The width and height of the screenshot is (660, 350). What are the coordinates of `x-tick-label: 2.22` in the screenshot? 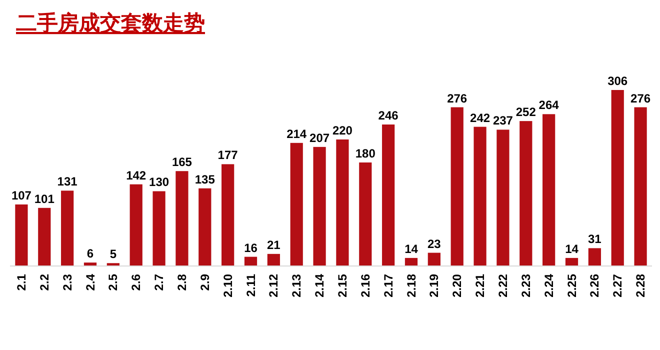 It's located at (503, 286).